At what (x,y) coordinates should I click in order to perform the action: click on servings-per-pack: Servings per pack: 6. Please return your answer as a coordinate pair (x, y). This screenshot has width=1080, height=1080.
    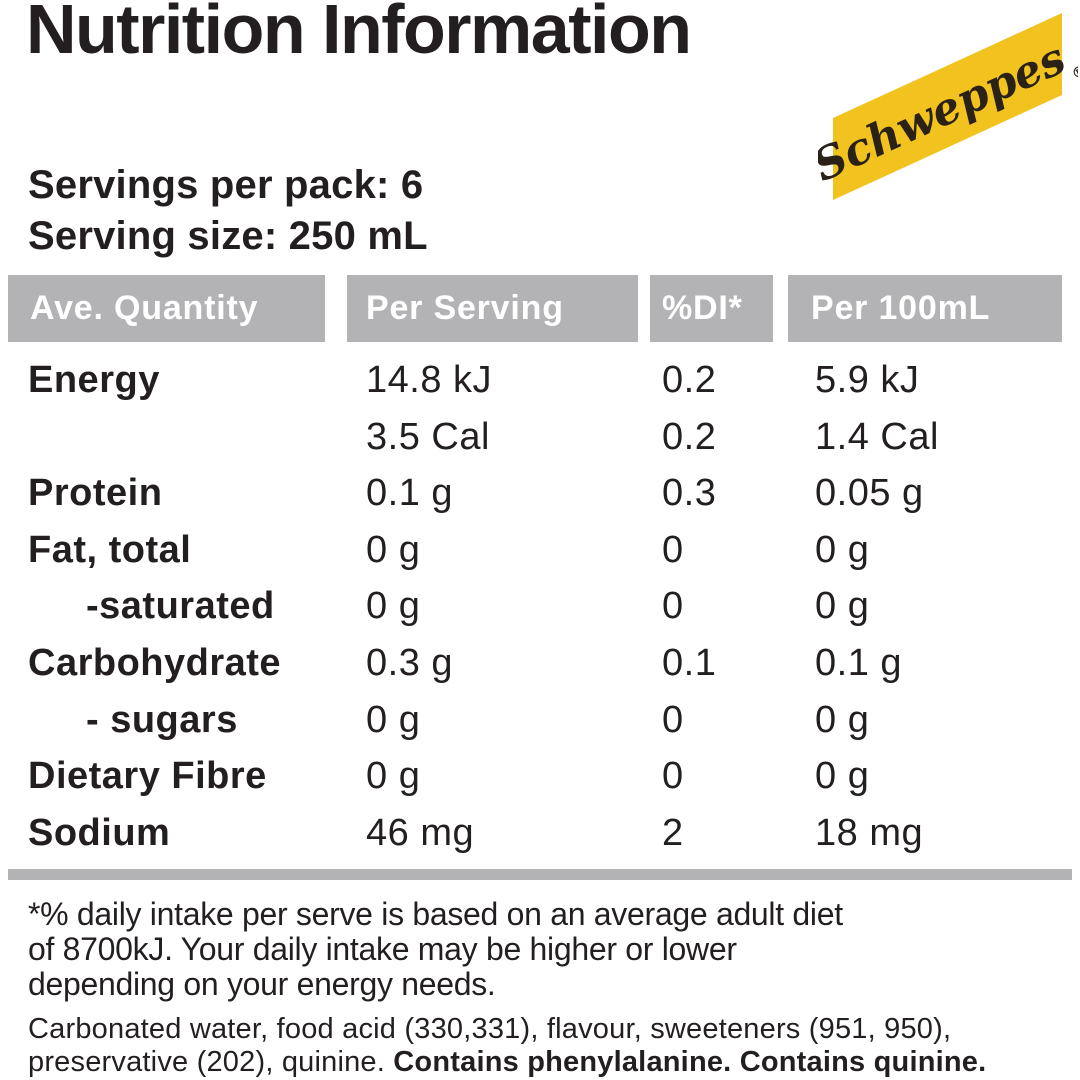
    Looking at the image, I should click on (226, 185).